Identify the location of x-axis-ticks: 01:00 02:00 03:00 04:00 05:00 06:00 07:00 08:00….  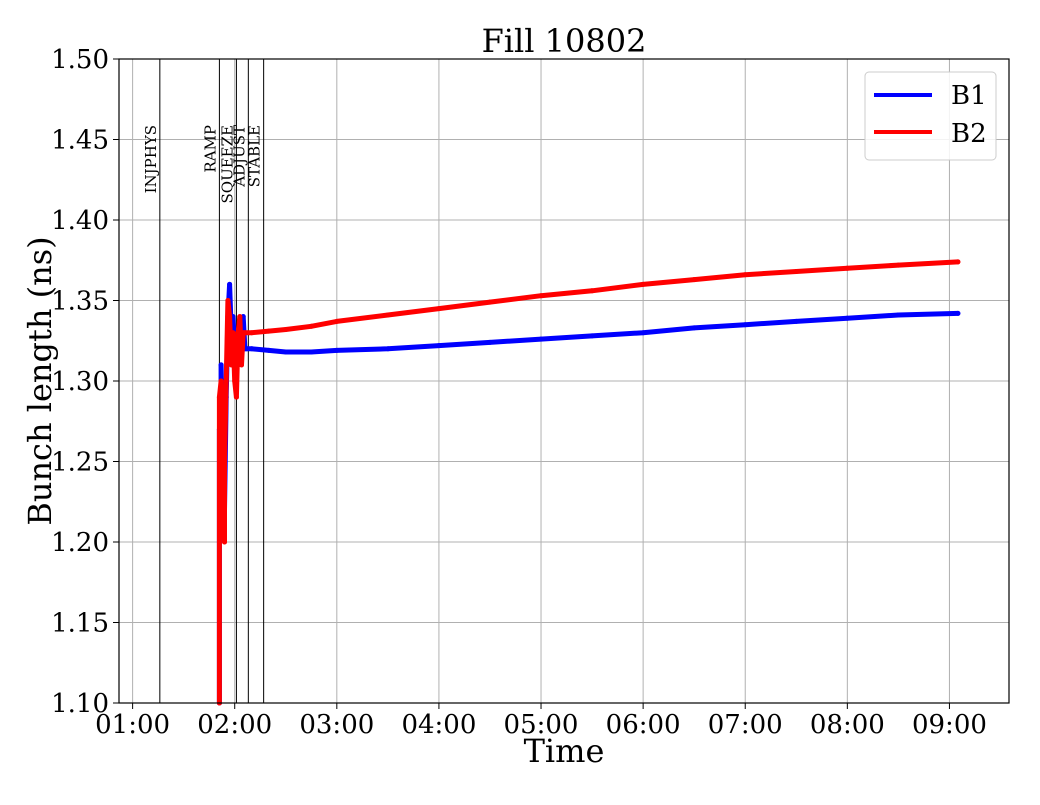
(541, 721).